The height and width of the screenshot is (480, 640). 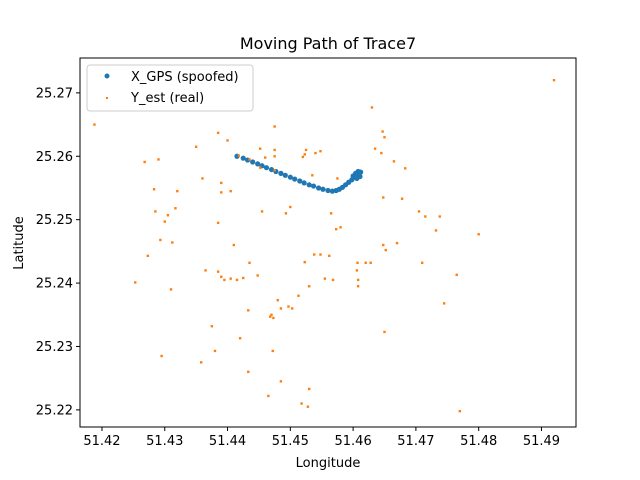 I want to click on y-tick-label: 25.25, so click(x=54, y=220).